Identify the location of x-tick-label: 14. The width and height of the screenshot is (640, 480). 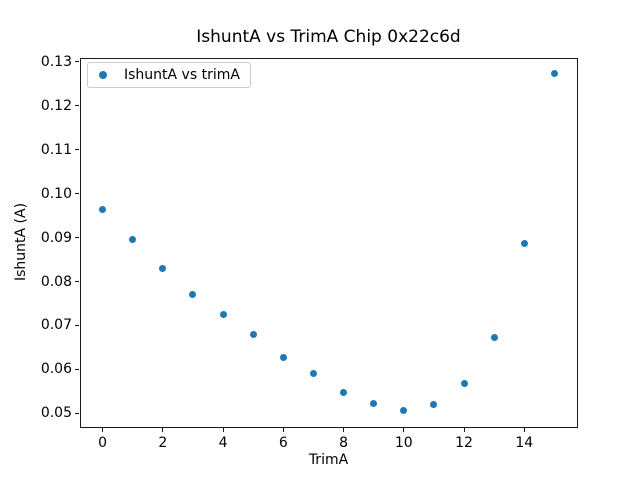
(524, 442).